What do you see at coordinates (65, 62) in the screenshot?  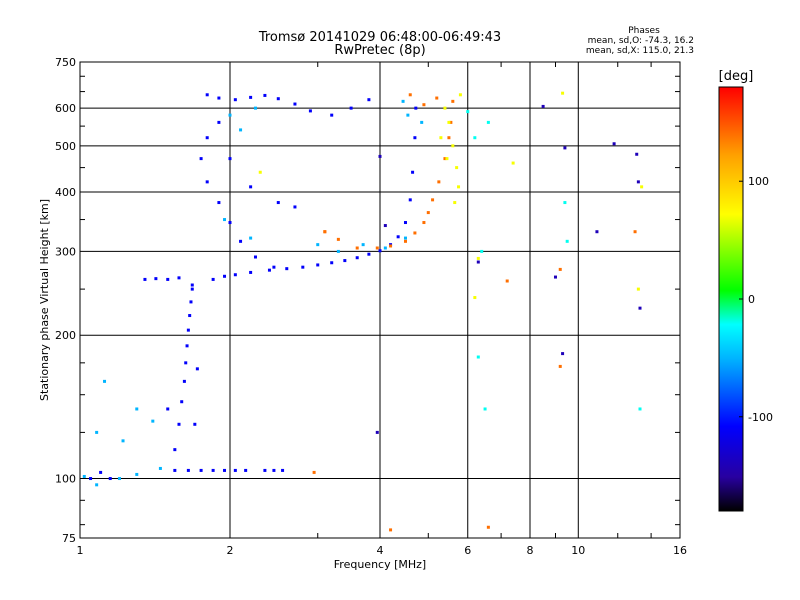 I see `y-tick-label: 750` at bounding box center [65, 62].